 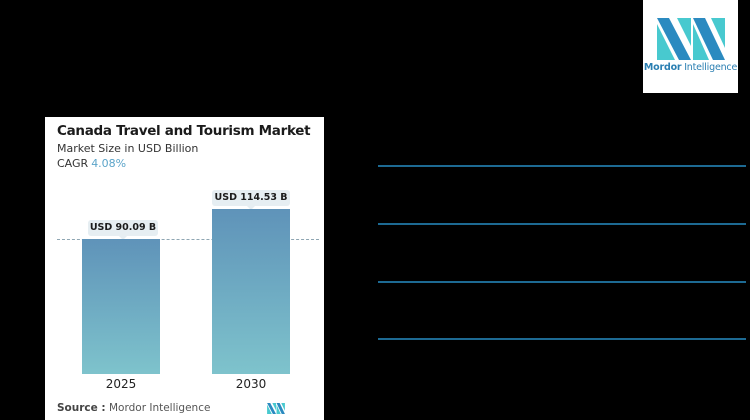 I want to click on mordor-intelligence-logo: Mordor Intelligence, so click(x=690, y=46).